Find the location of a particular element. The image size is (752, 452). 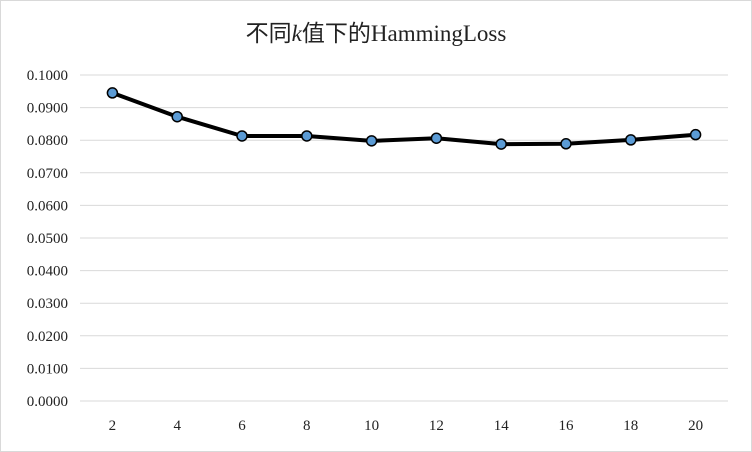

y-tick-label: 0.0400 is located at coordinates (47, 272).